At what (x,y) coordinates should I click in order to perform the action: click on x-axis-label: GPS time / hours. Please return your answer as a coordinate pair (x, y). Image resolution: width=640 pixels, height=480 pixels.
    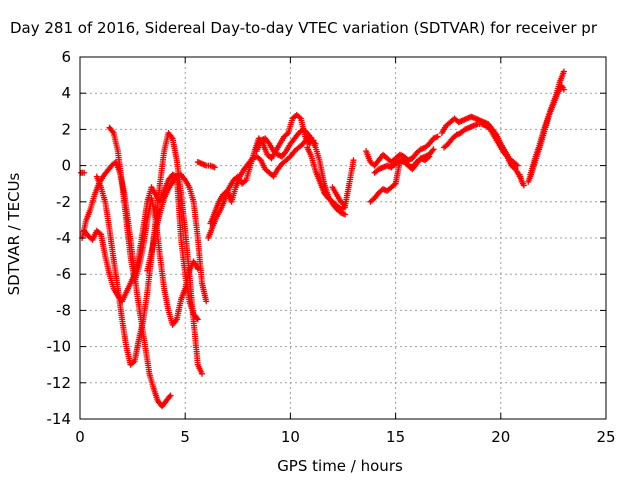
    Looking at the image, I should click on (340, 466).